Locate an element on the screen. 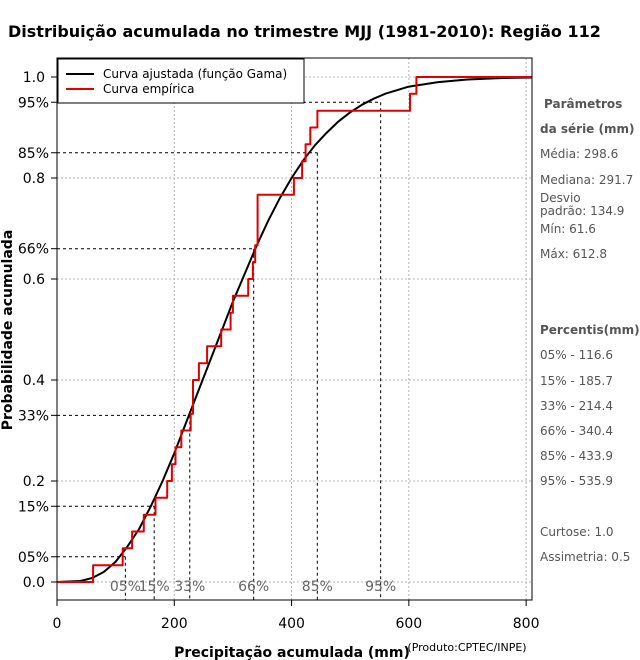 The width and height of the screenshot is (640, 660). y-tick-label: 1.0 is located at coordinates (34, 78).